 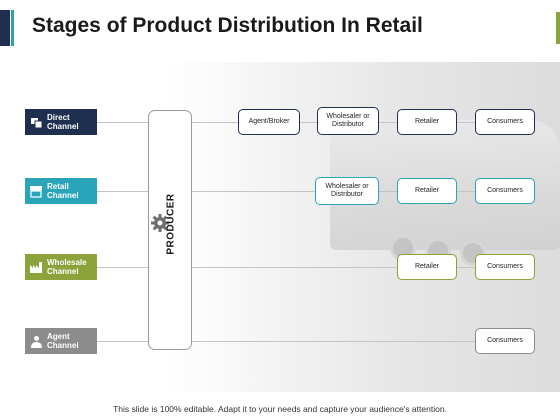 What do you see at coordinates (427, 191) in the screenshot?
I see `stage-retail-retailer: Retailer` at bounding box center [427, 191].